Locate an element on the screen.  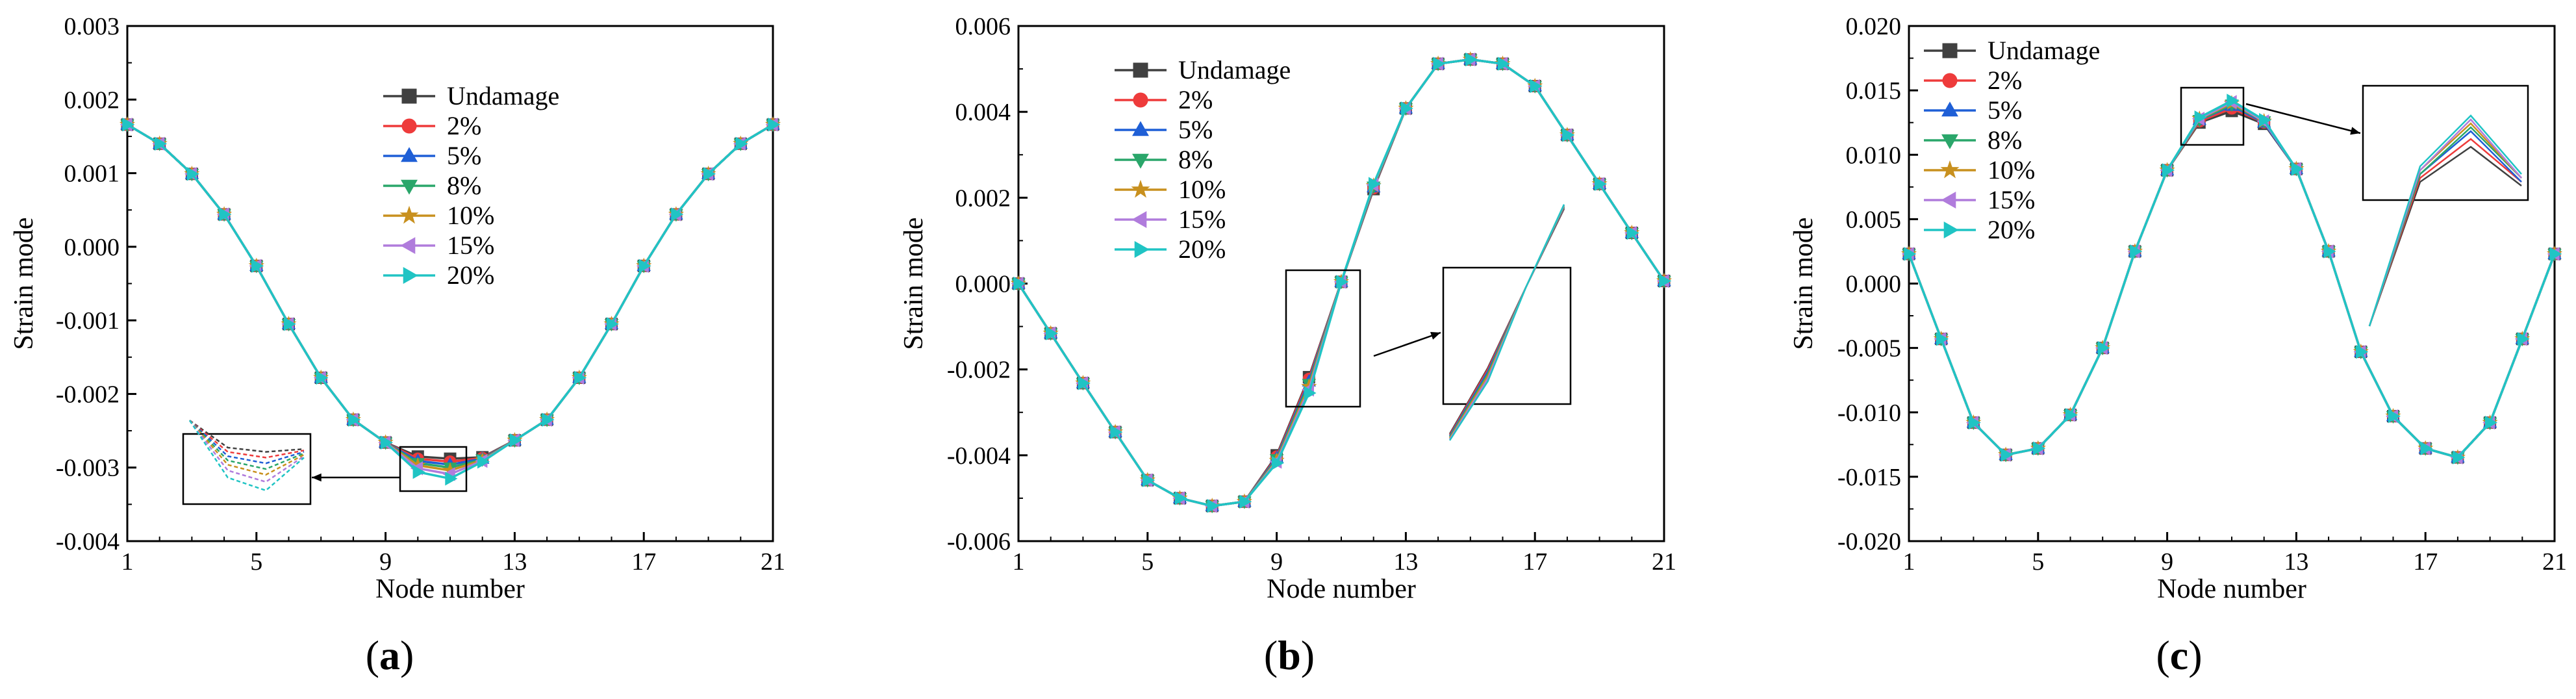
y-tick-label: -0.015 is located at coordinates (1869, 478).